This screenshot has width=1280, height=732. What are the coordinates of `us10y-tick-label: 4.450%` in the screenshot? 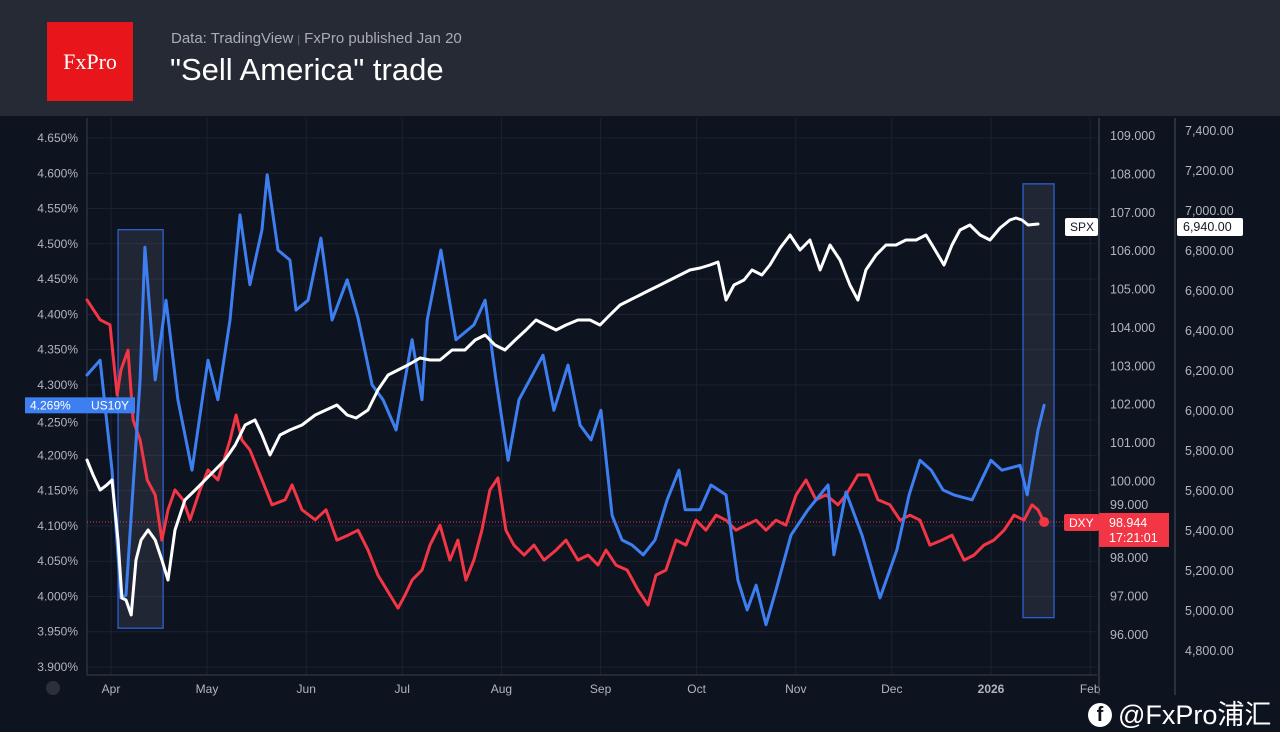 It's located at (57, 279).